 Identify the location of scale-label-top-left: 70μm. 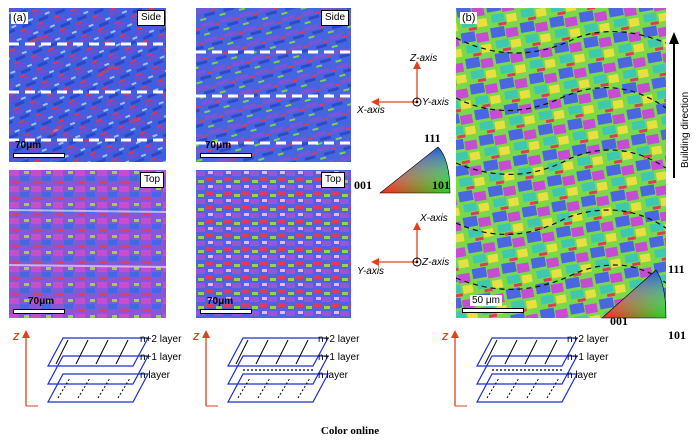
(41, 301).